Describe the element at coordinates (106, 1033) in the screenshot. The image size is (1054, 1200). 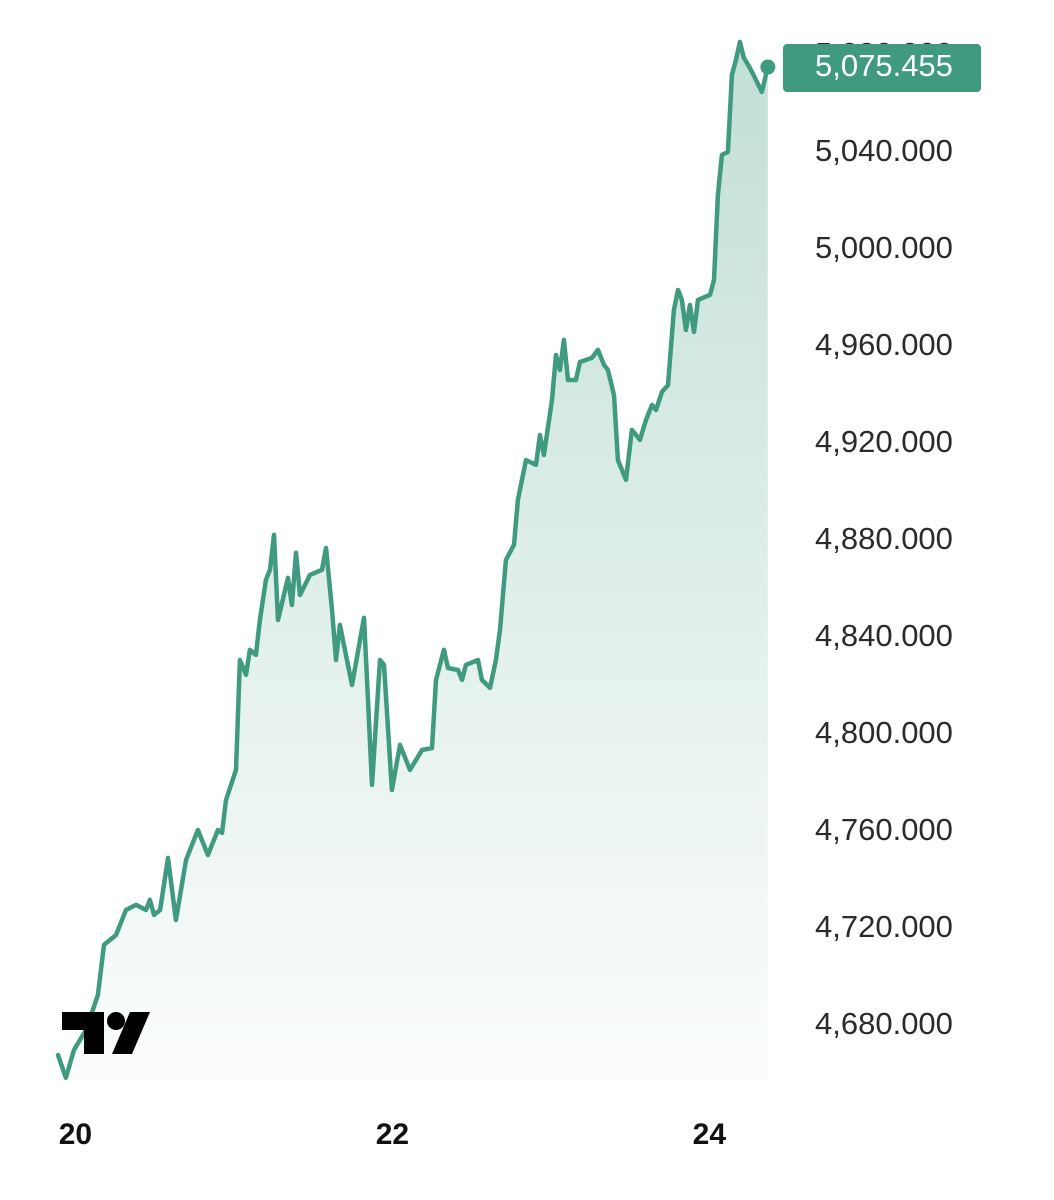
I see `logo` at that location.